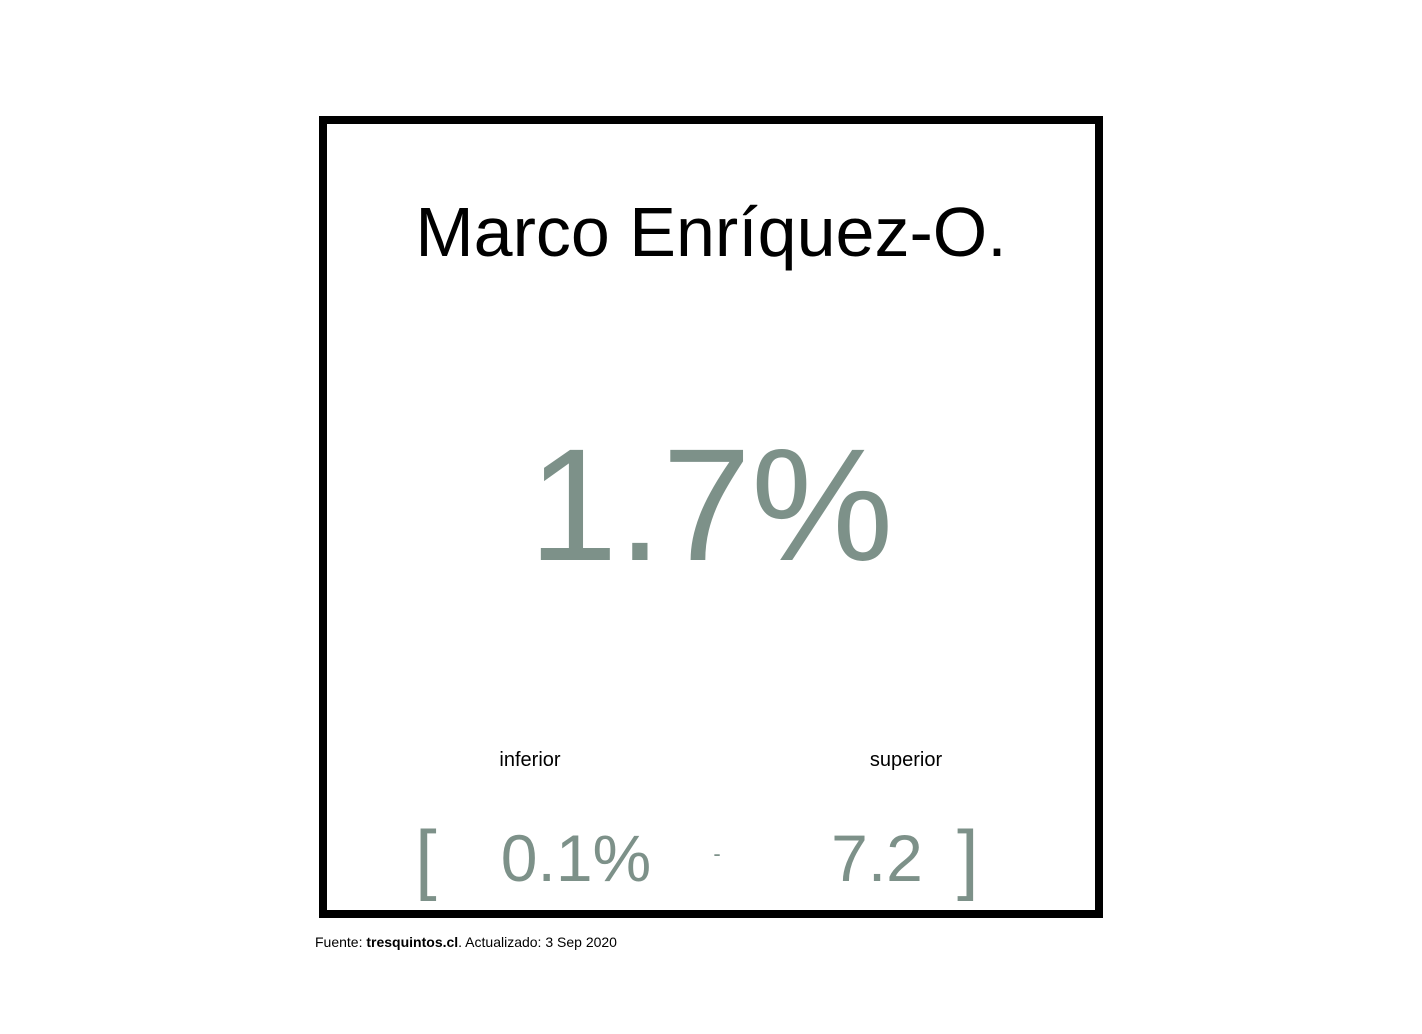 This screenshot has width=1422, height=1034. I want to click on estimate-value: 1.7%, so click(711, 504).